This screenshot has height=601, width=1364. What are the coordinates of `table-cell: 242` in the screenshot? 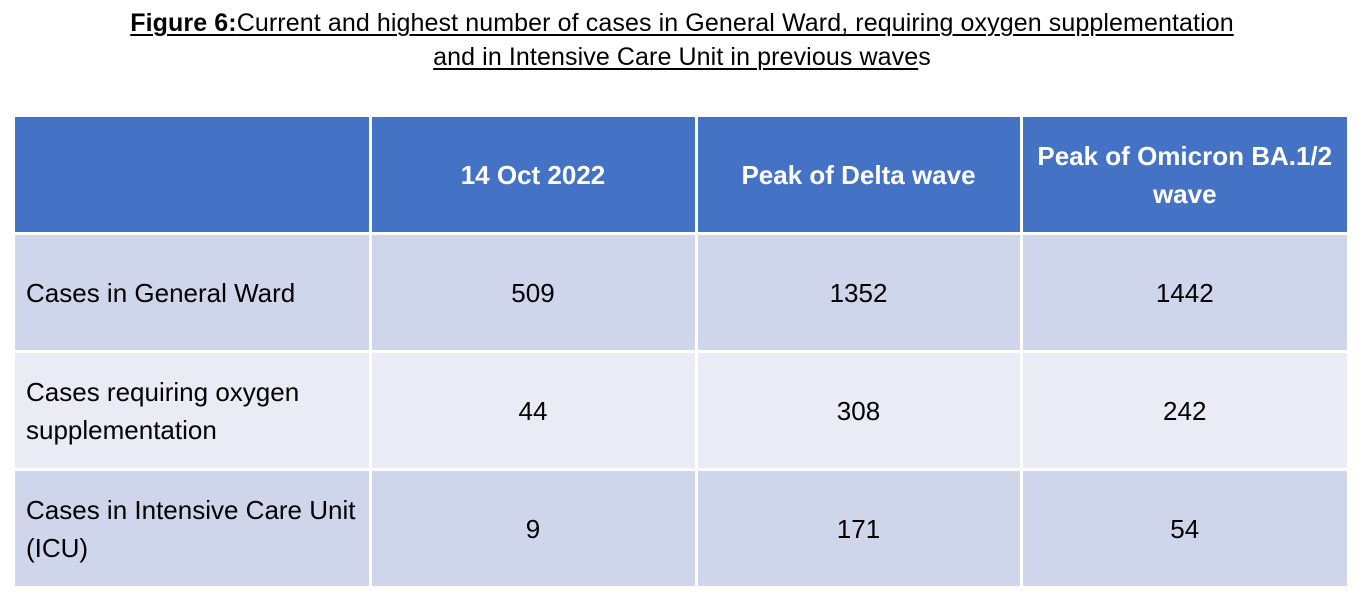 It's located at (1183, 410).